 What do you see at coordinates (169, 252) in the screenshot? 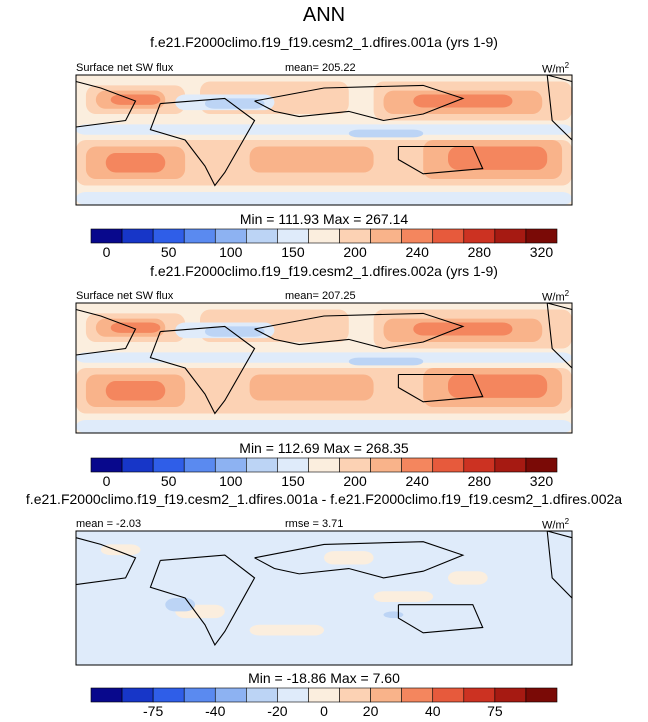
I see `colorbar-tick-label: 50` at bounding box center [169, 252].